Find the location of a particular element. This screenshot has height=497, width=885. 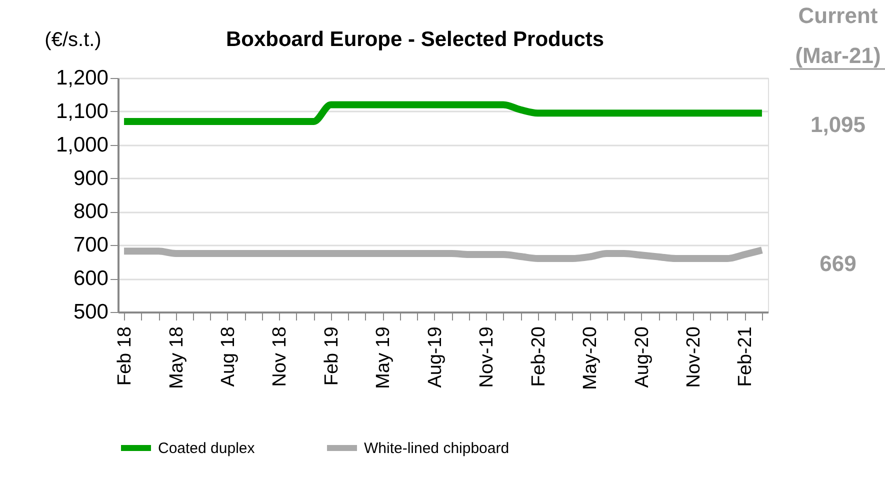

y-tick-label: 1,100 is located at coordinates (82, 111).